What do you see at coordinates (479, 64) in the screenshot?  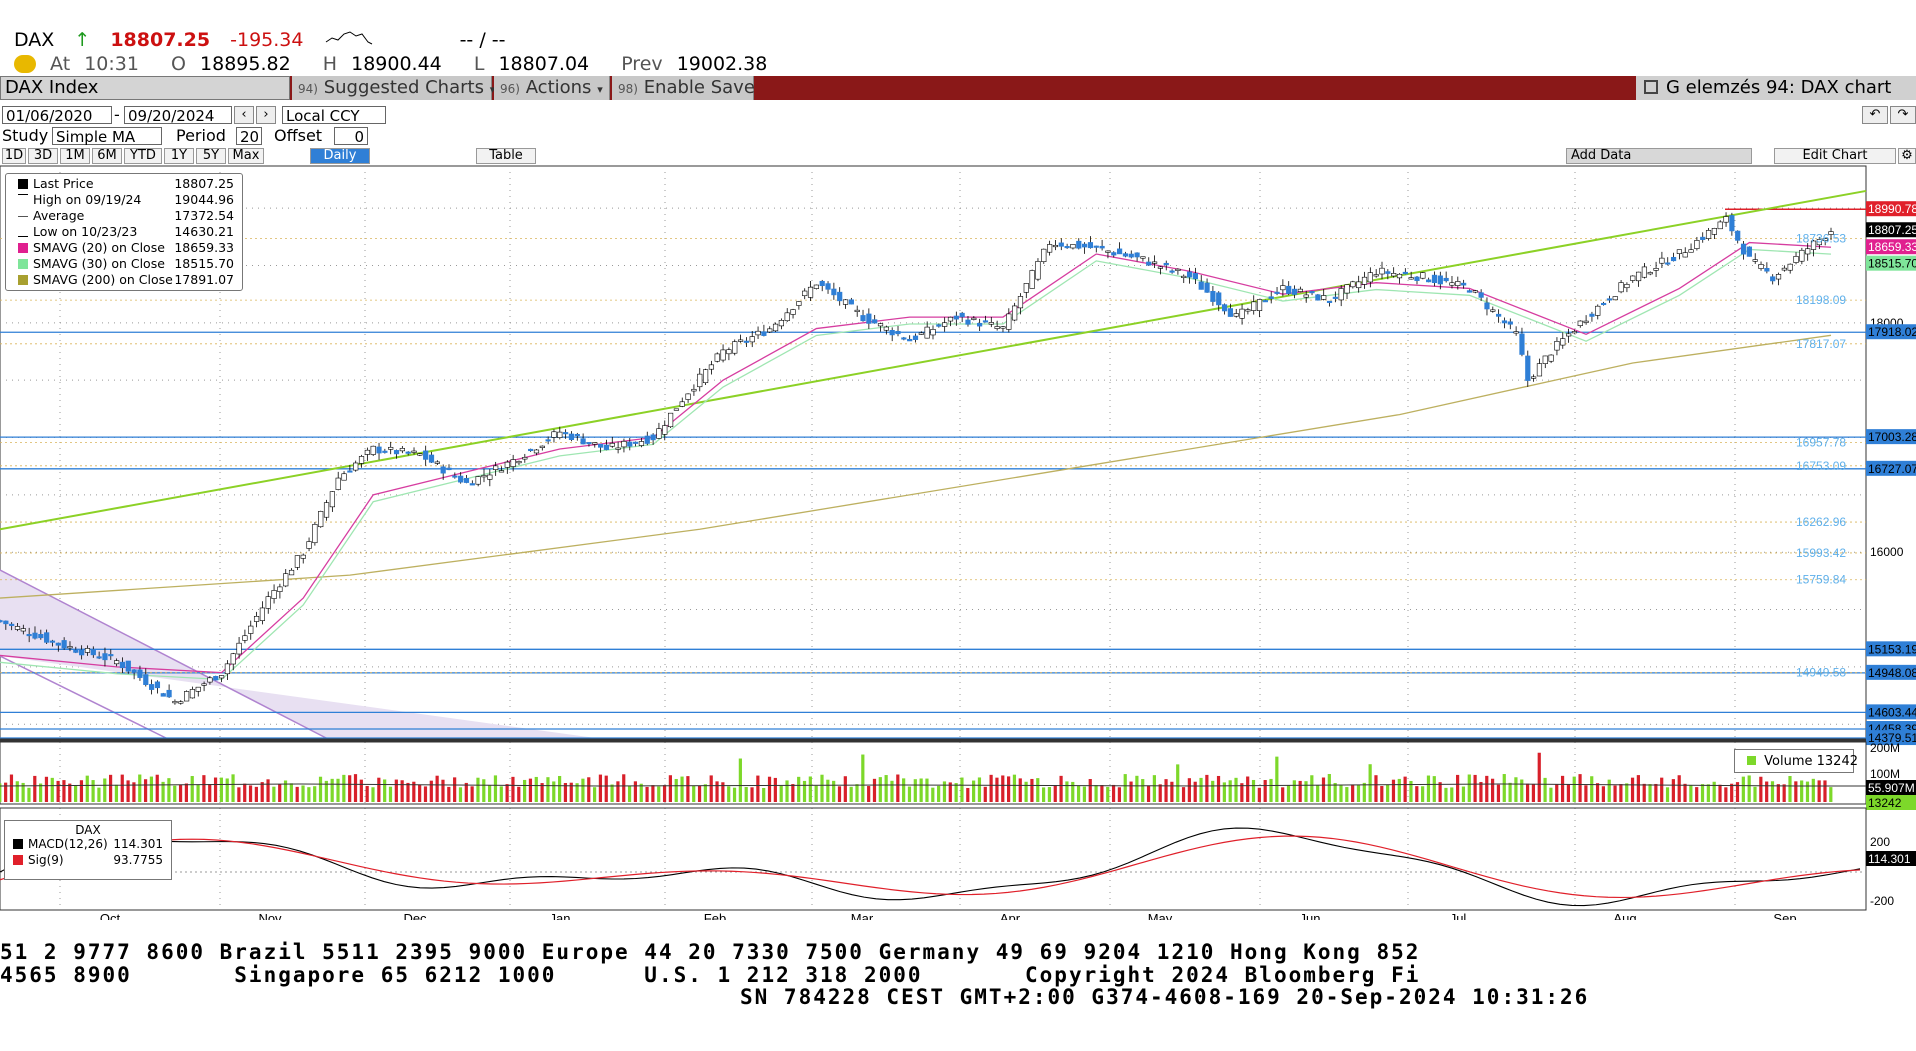 I see `low-label: L` at bounding box center [479, 64].